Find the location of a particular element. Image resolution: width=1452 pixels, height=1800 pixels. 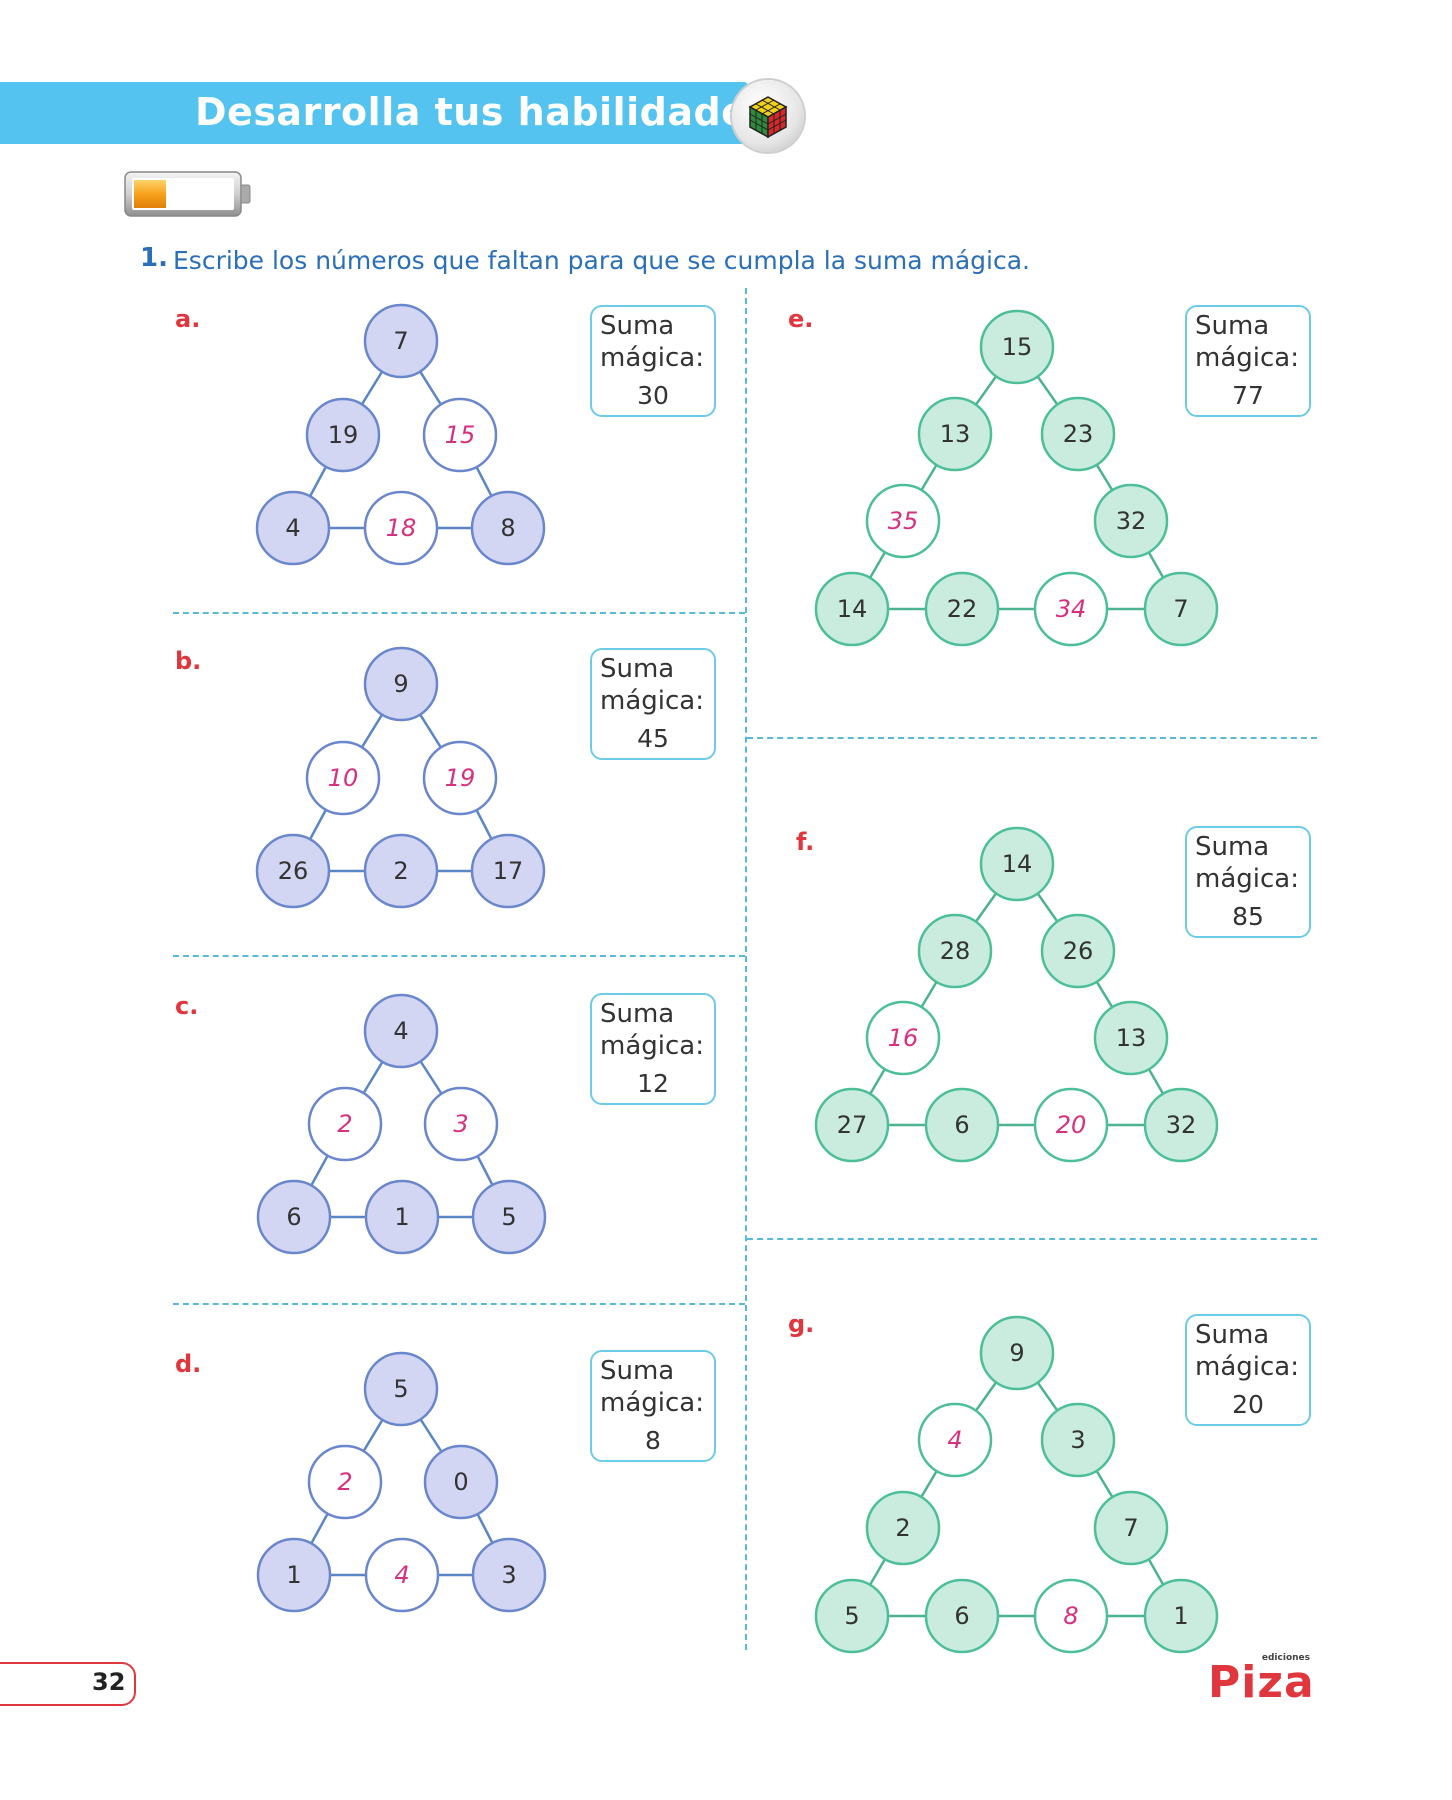

triangle-diagram-f: 14 28 26 16 13 27 6 20 32 is located at coordinates (1016, 994).